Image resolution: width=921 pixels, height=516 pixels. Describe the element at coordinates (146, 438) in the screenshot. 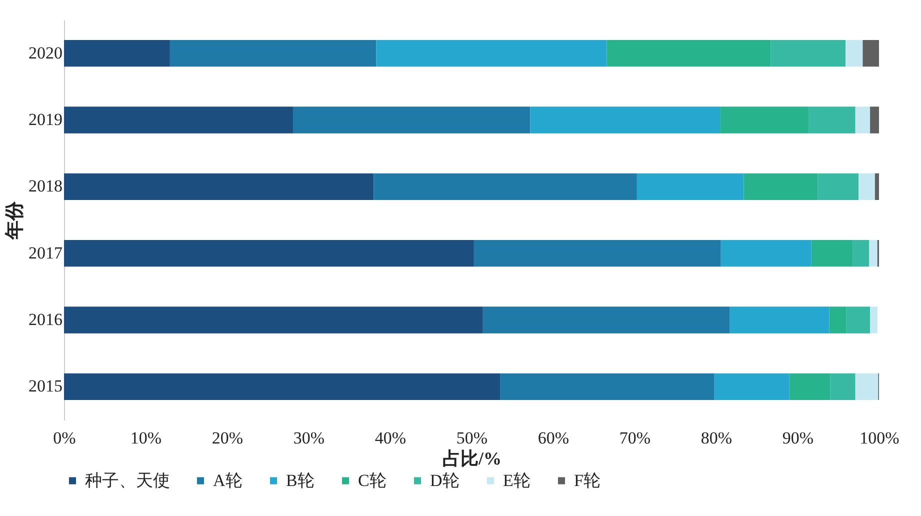

I see `x-tick-label: 10%` at that location.